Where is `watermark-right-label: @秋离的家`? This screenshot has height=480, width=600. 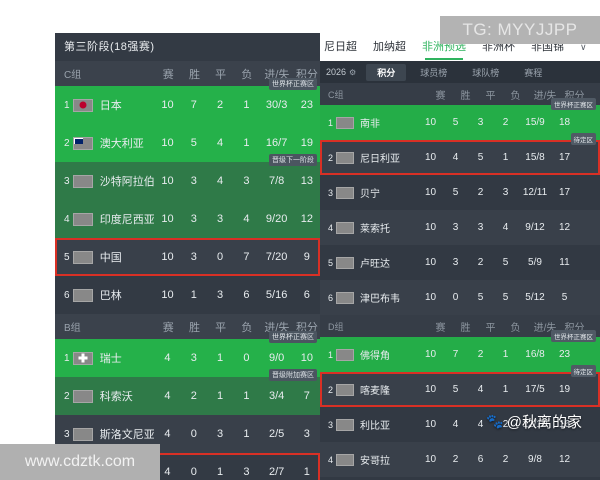 watermark-right-label: @秋离的家 is located at coordinates (544, 422).